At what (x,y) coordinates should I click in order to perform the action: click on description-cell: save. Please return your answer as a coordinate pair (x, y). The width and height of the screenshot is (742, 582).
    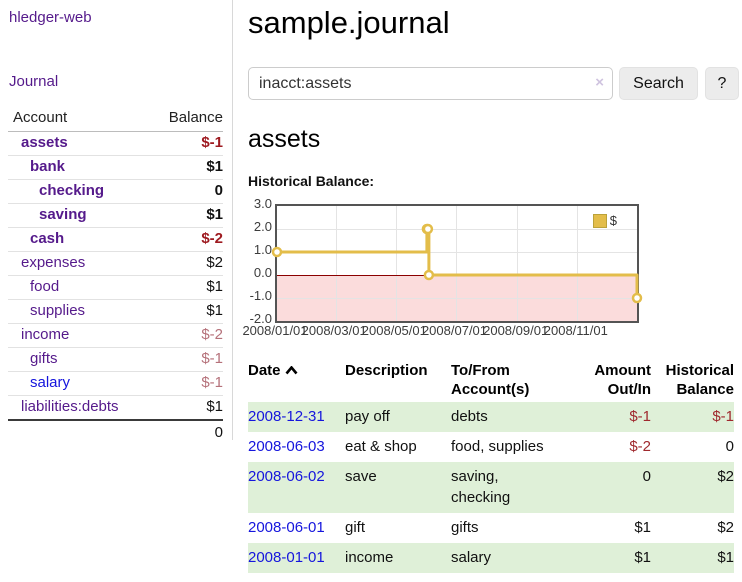
    Looking at the image, I should click on (361, 476).